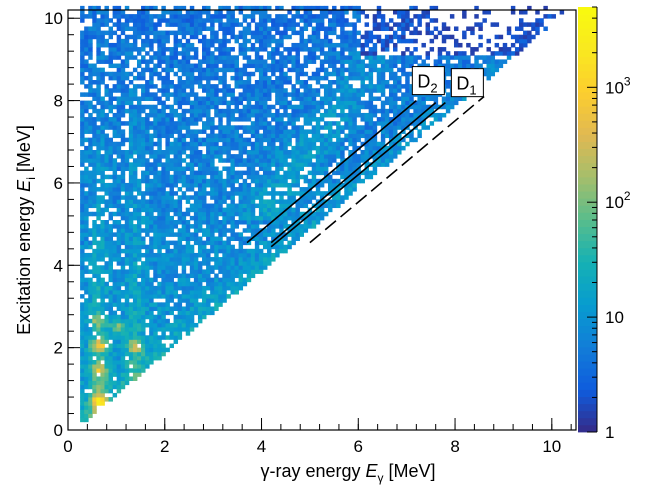 This screenshot has height=485, width=650. I want to click on colorbar-segment, so click(587, 230).